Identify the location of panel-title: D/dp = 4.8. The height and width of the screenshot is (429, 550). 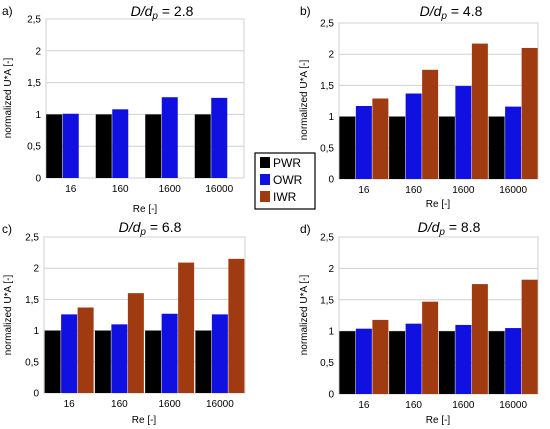
(451, 12).